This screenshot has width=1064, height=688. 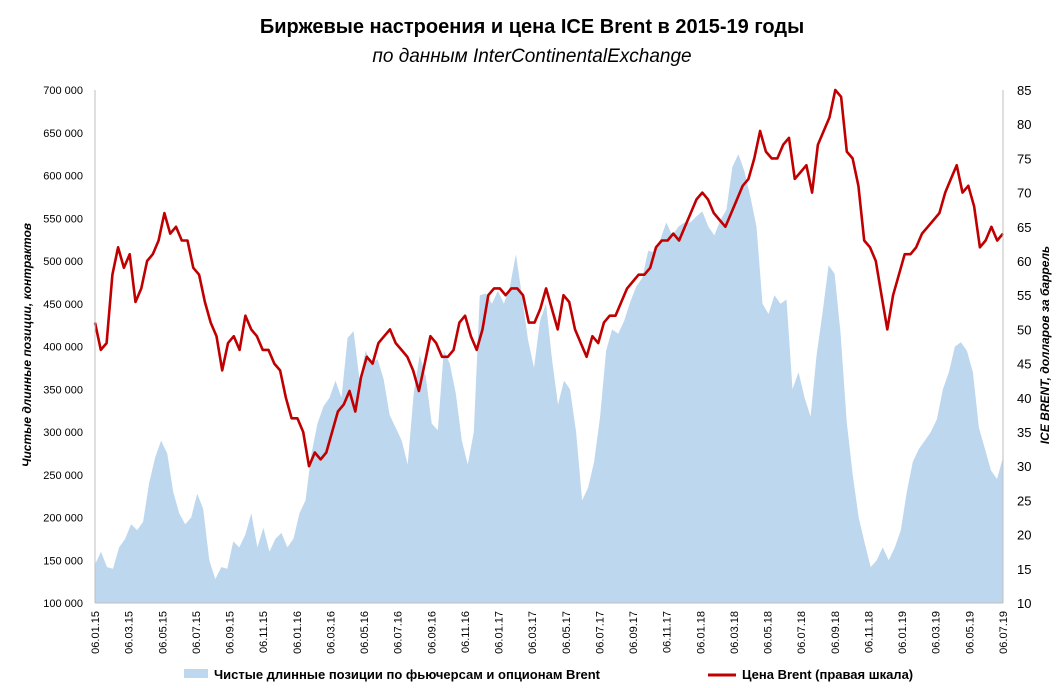 I want to click on legend-swatch-area, so click(x=196, y=673).